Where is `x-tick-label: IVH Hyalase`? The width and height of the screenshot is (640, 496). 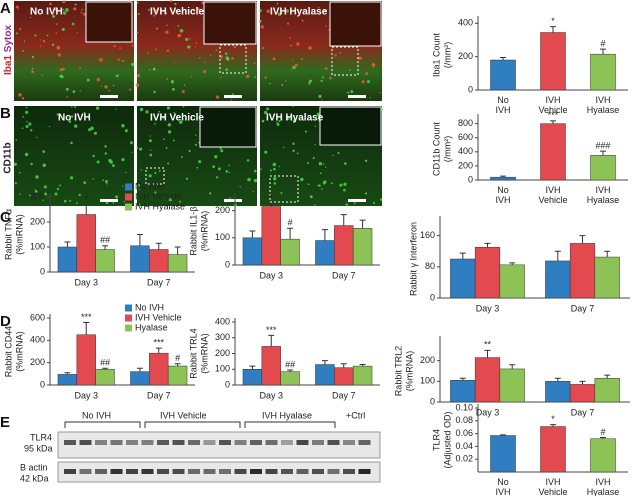 x-tick-label: IVH Hyalase is located at coordinates (603, 195).